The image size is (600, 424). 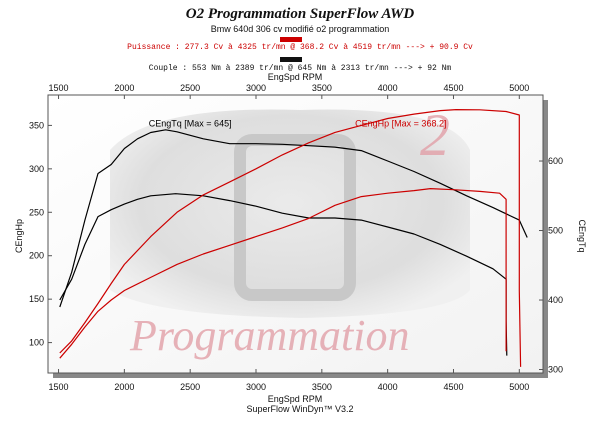 What do you see at coordinates (124, 88) in the screenshot?
I see `x-tick-label-top: 2000` at bounding box center [124, 88].